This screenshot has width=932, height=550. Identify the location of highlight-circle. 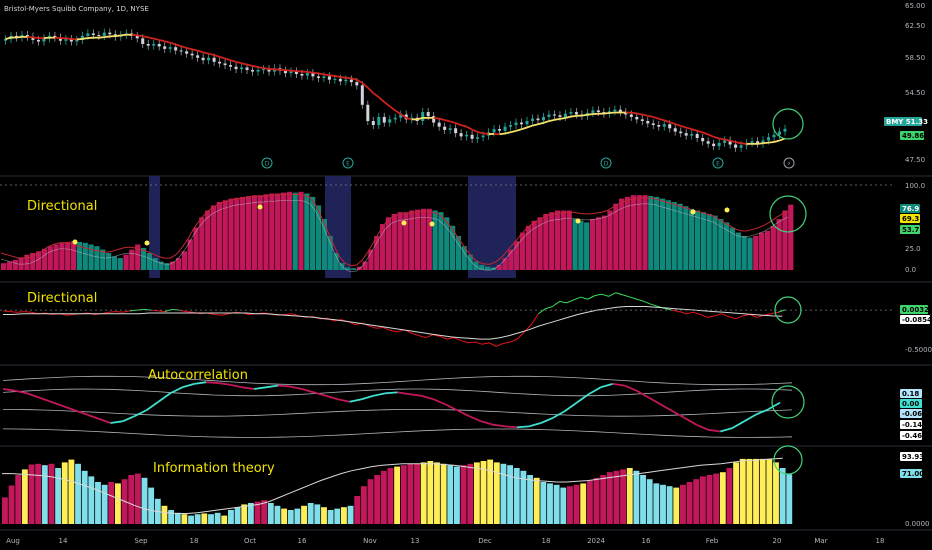
(788, 124).